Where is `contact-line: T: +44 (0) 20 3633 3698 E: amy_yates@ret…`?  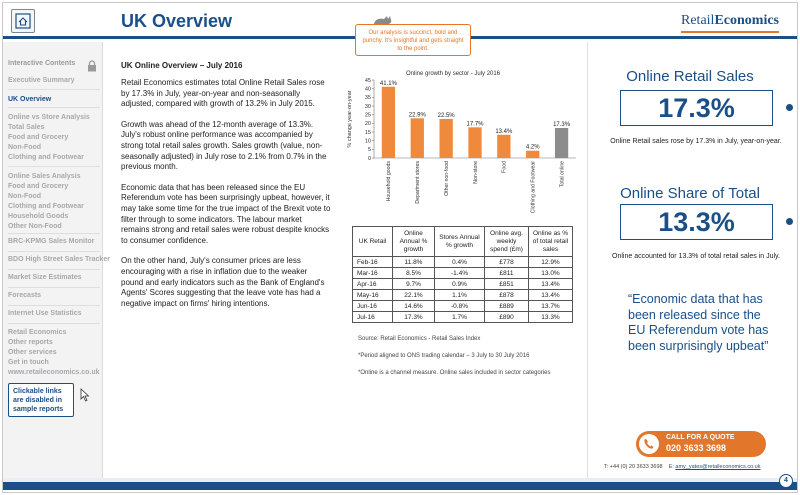
contact-line: T: +44 (0) 20 3633 3698 E: amy_yates@ret… is located at coordinates (682, 467).